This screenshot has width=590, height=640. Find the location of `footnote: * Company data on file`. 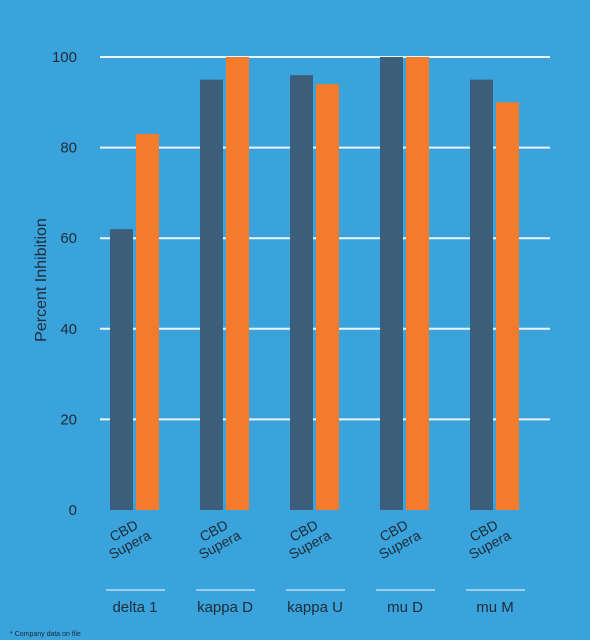

footnote: * Company data on file is located at coordinates (45, 634).